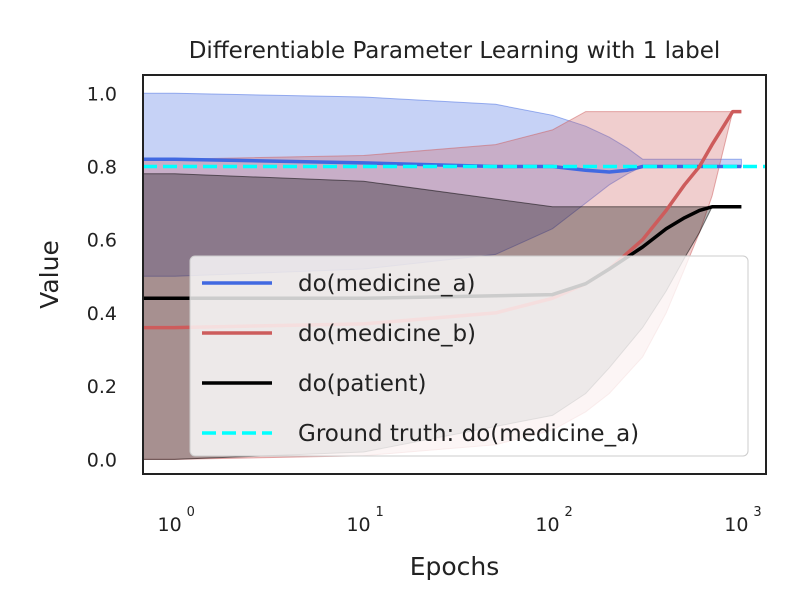  I want to click on legend-entry: Ground truth: do(medicine_a), so click(420, 434).